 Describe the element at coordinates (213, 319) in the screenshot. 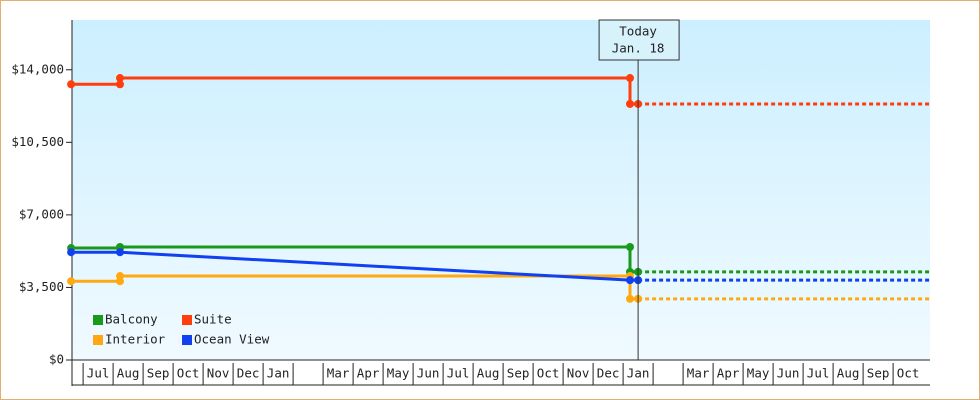

I see `legend-label: Suite` at that location.